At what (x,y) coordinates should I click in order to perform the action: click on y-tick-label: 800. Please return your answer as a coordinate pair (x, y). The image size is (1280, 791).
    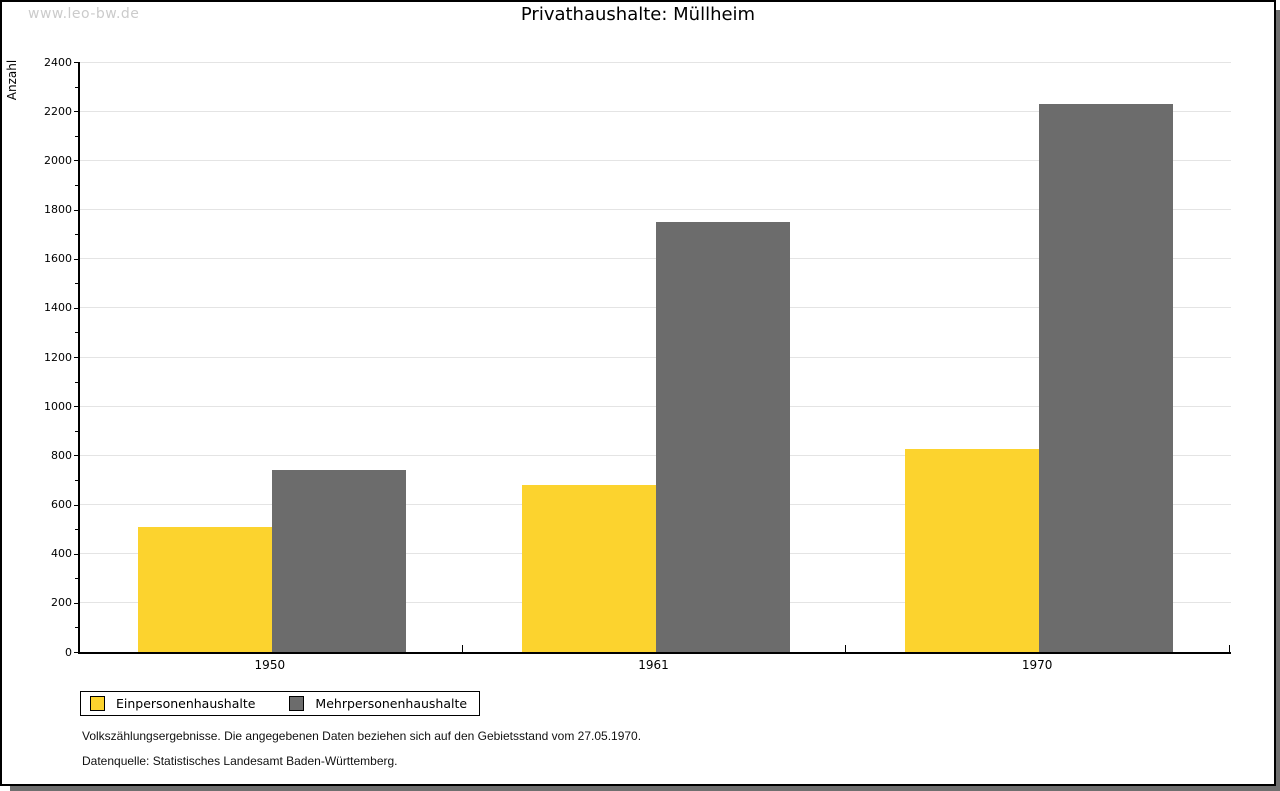
    Looking at the image, I should click on (61, 455).